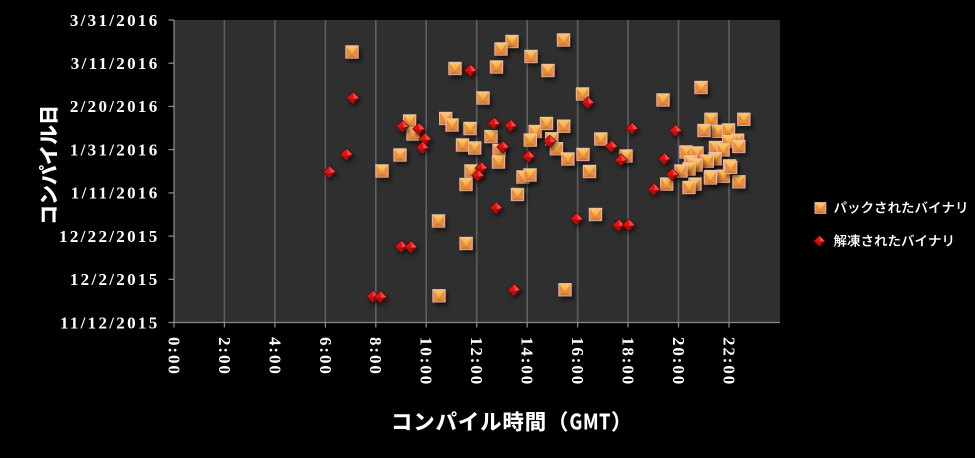  Describe the element at coordinates (577, 361) in the screenshot. I see `svg-text: 16:00` at that location.